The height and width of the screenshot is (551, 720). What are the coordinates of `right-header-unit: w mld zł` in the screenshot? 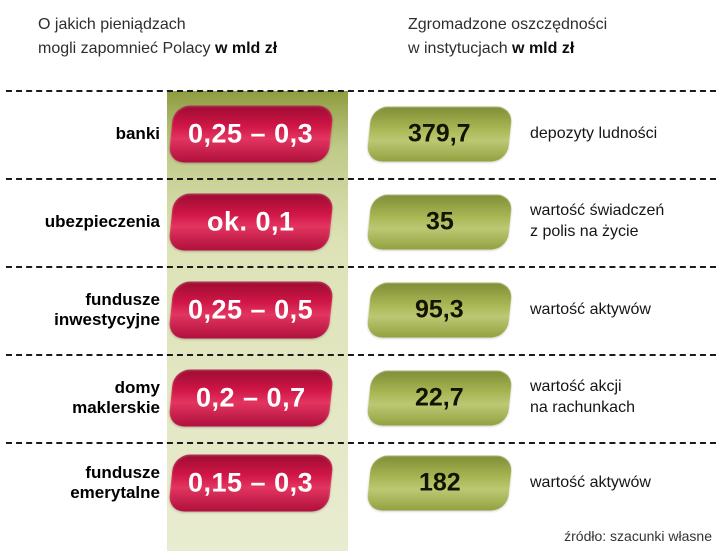 It's located at (543, 48).